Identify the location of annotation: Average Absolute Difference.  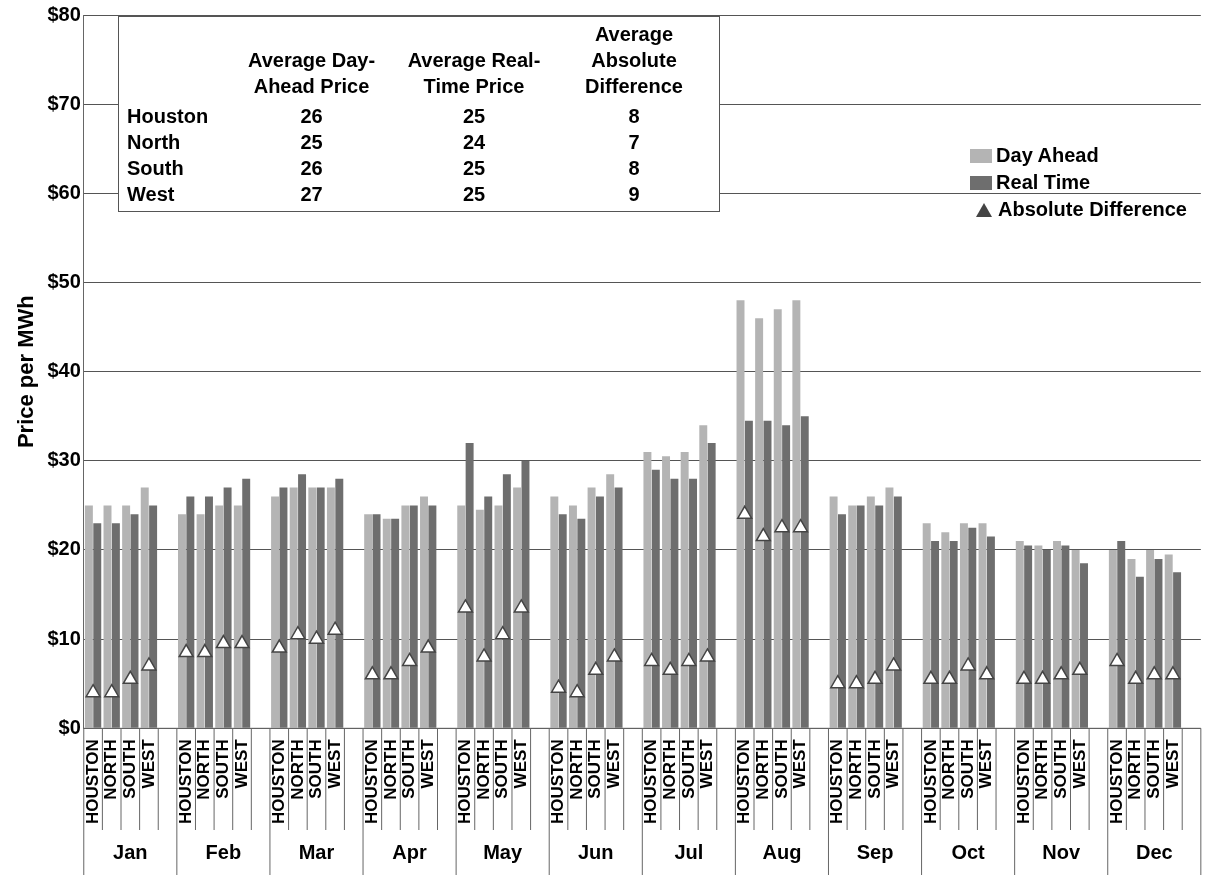
(634, 60).